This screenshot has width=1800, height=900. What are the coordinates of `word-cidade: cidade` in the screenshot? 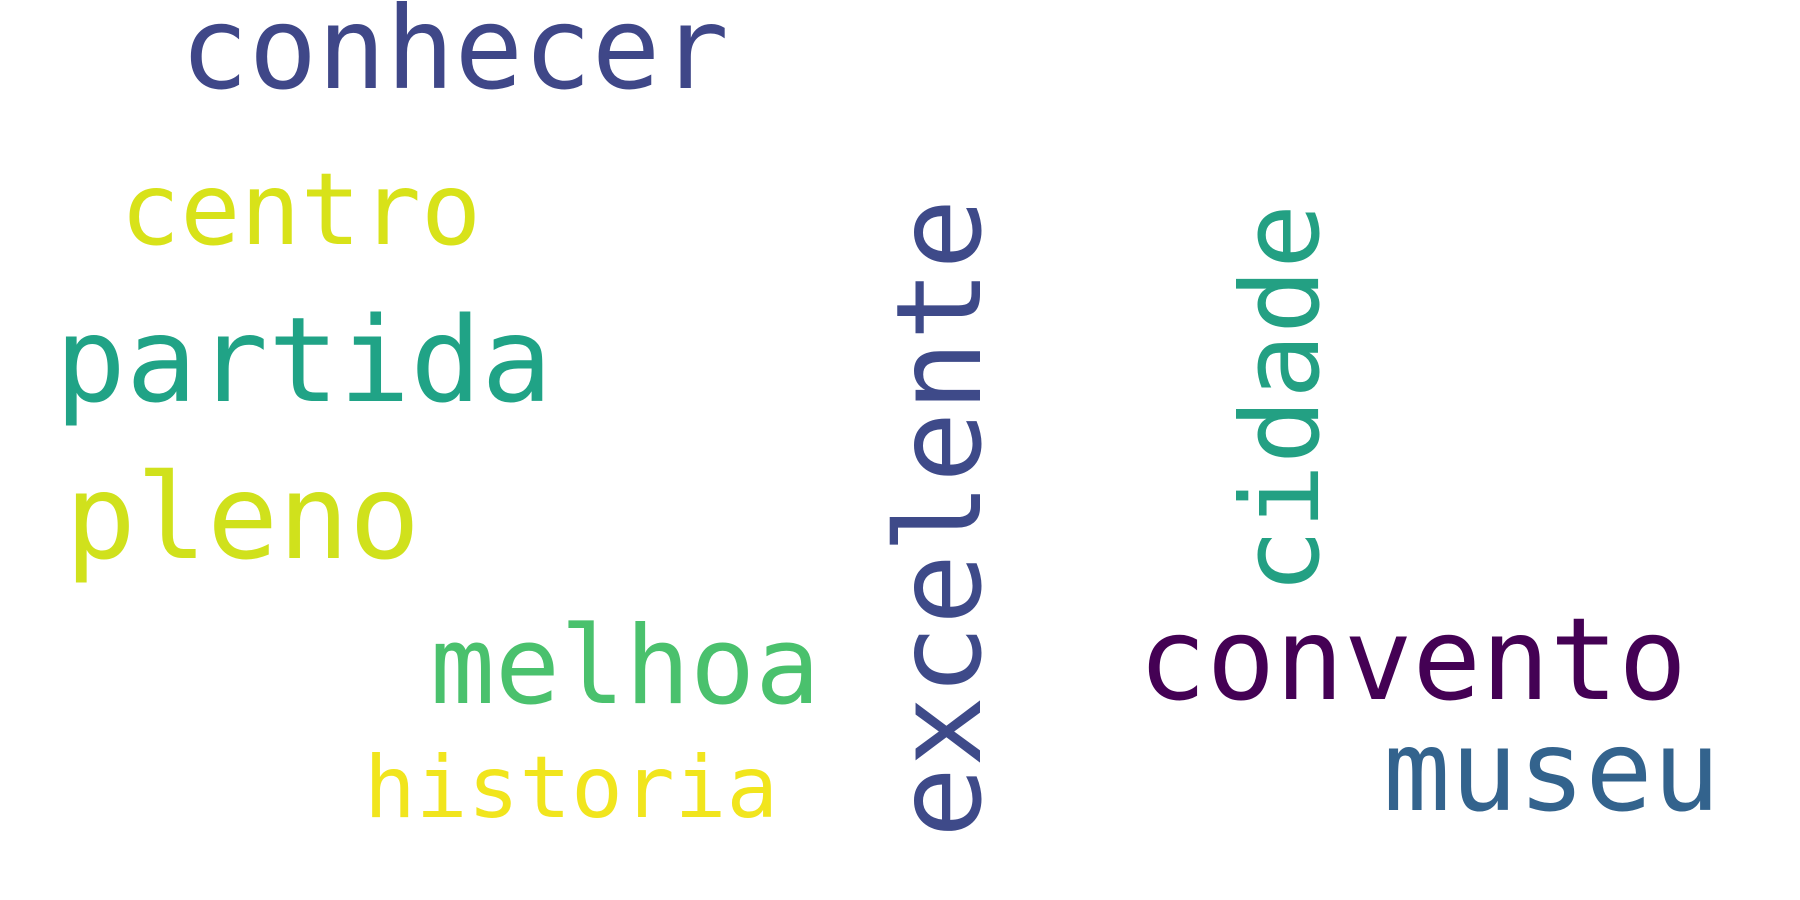 It's located at (1281, 398).